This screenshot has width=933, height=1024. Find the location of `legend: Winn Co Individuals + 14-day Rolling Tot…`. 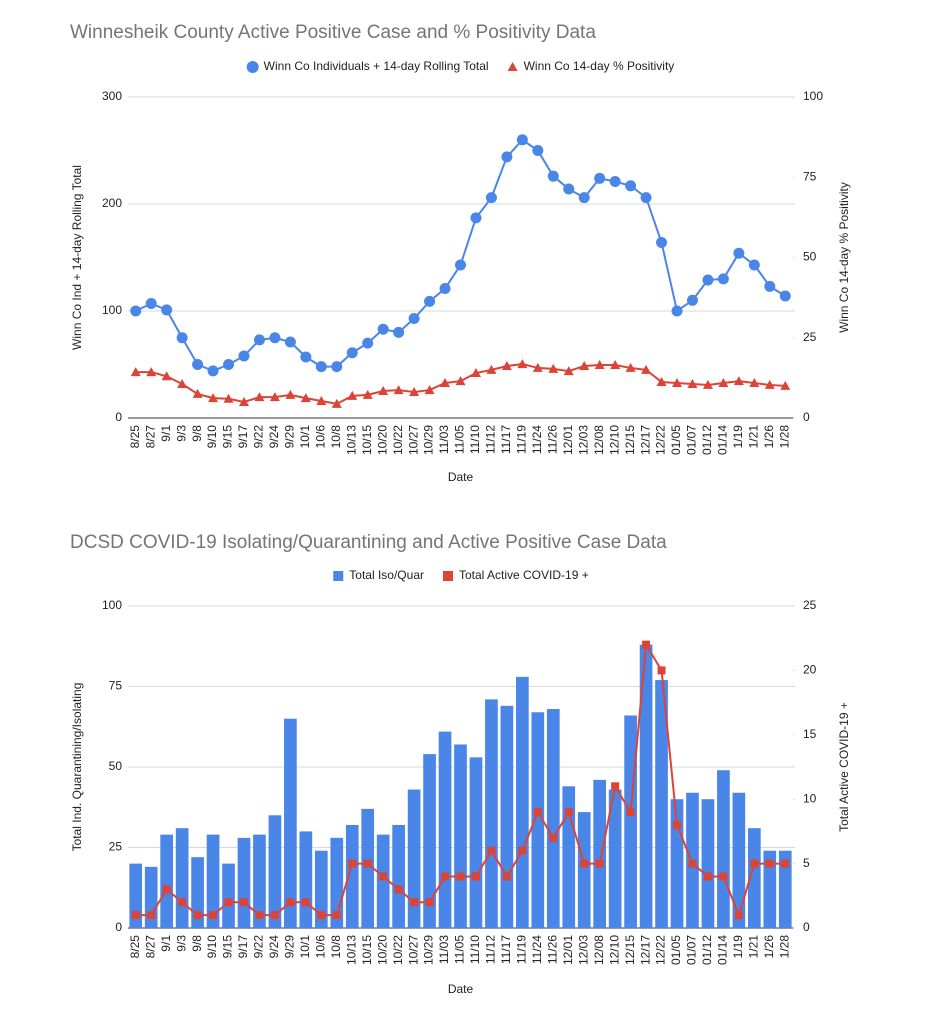

legend: Winn Co Individuals + 14-day Rolling Tot… is located at coordinates (460, 66).